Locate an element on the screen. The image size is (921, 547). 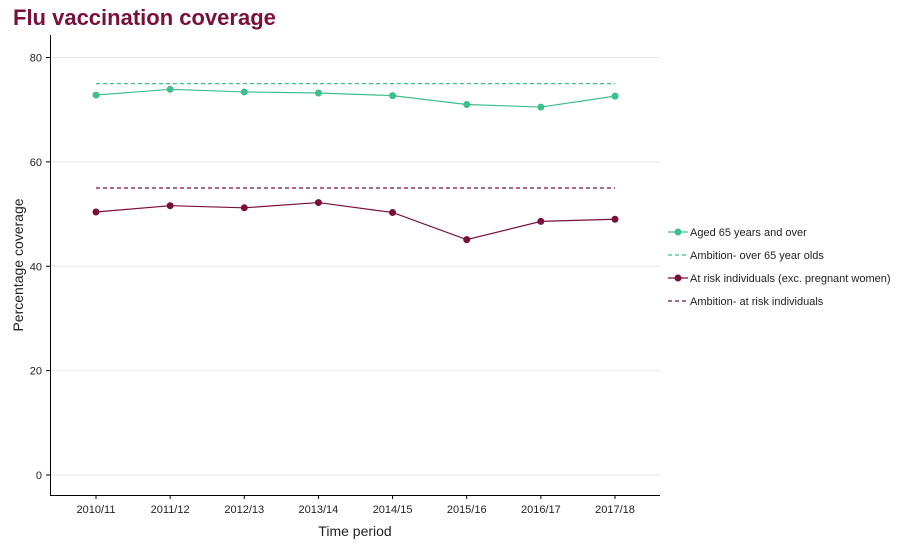
x-tick-label: 2016/17 is located at coordinates (541, 510).